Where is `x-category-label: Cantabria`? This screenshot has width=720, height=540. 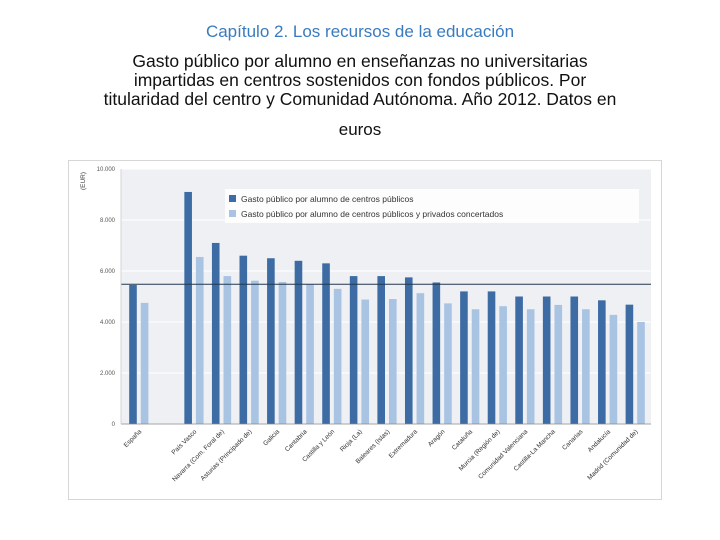
x-category-label: Cantabria is located at coordinates (296, 440).